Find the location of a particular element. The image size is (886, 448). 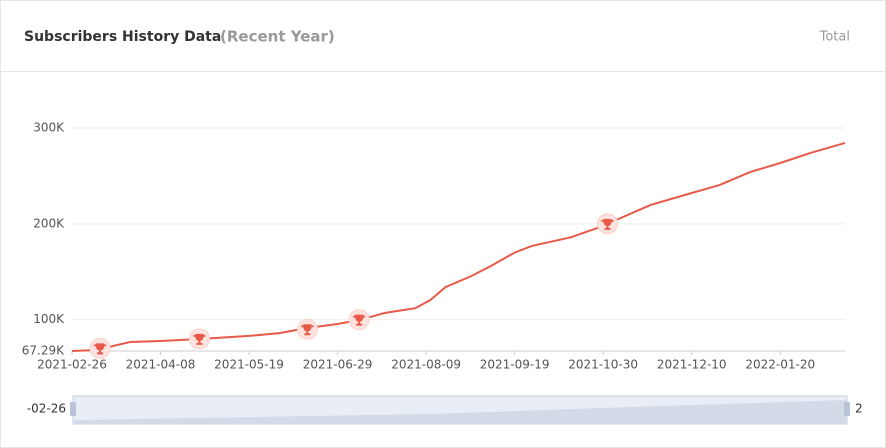

x-tick-label: 2021-02-26 is located at coordinates (72, 365).